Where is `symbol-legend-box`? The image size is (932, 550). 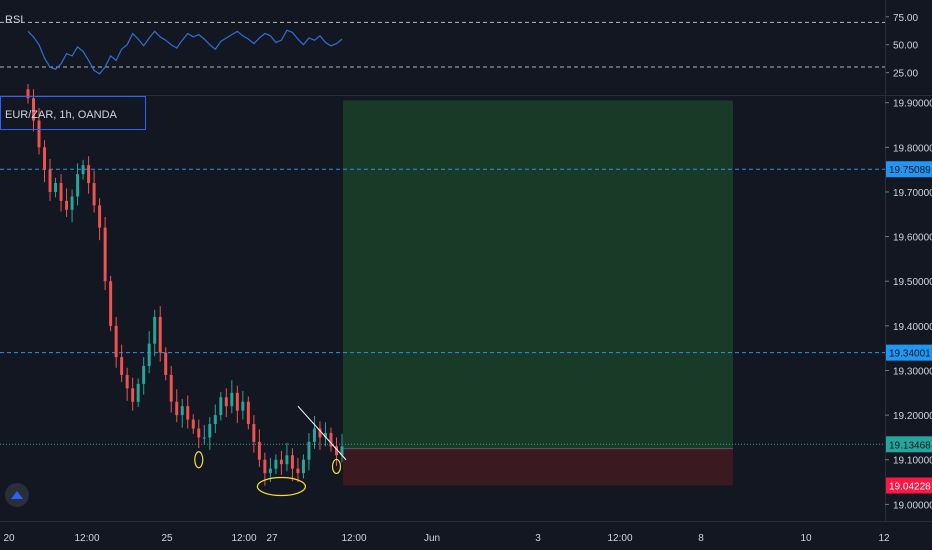
symbol-legend-box is located at coordinates (73, 113).